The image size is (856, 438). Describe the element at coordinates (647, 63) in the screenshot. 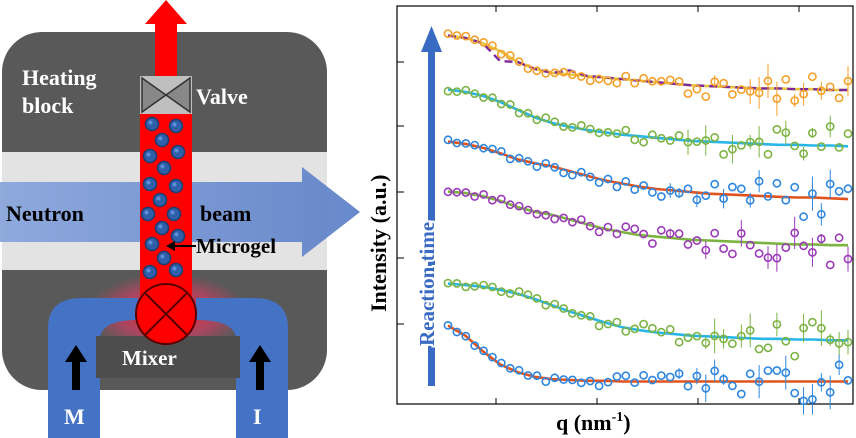

I see `fit-line-dashed` at that location.